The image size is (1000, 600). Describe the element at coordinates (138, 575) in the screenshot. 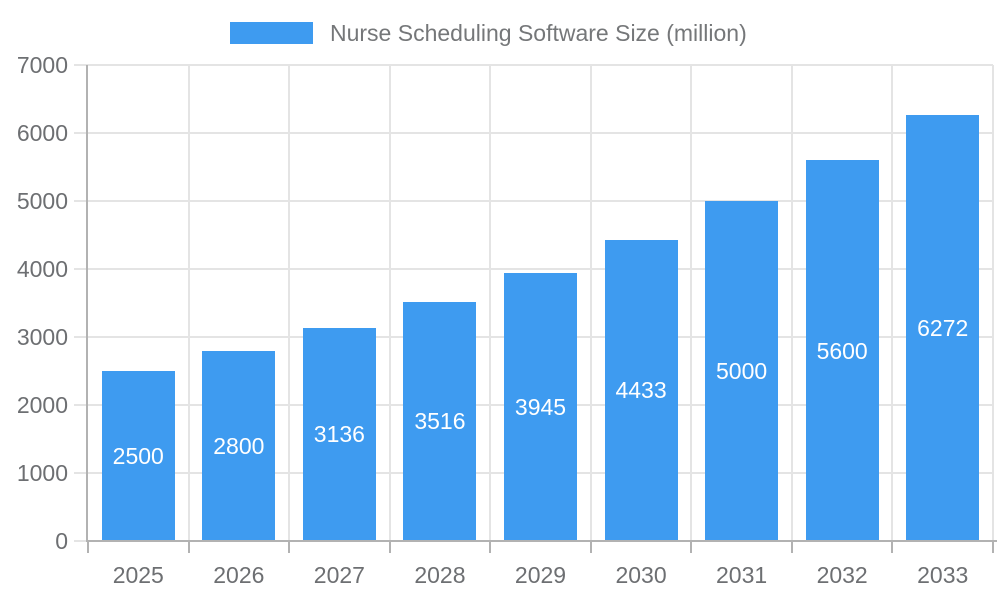

I see `x-axis-label: 2025` at that location.